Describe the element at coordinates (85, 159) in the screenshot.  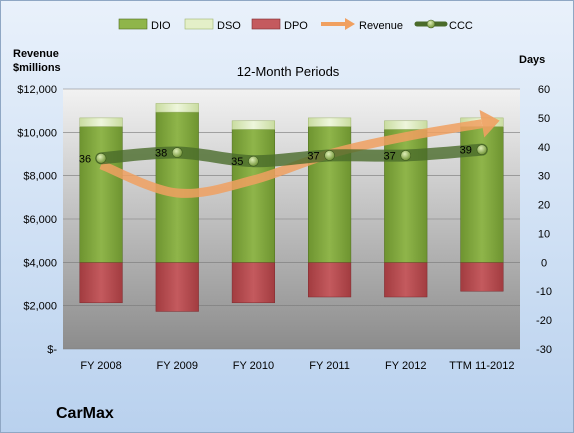
I see `ccc-data-label: 36` at that location.